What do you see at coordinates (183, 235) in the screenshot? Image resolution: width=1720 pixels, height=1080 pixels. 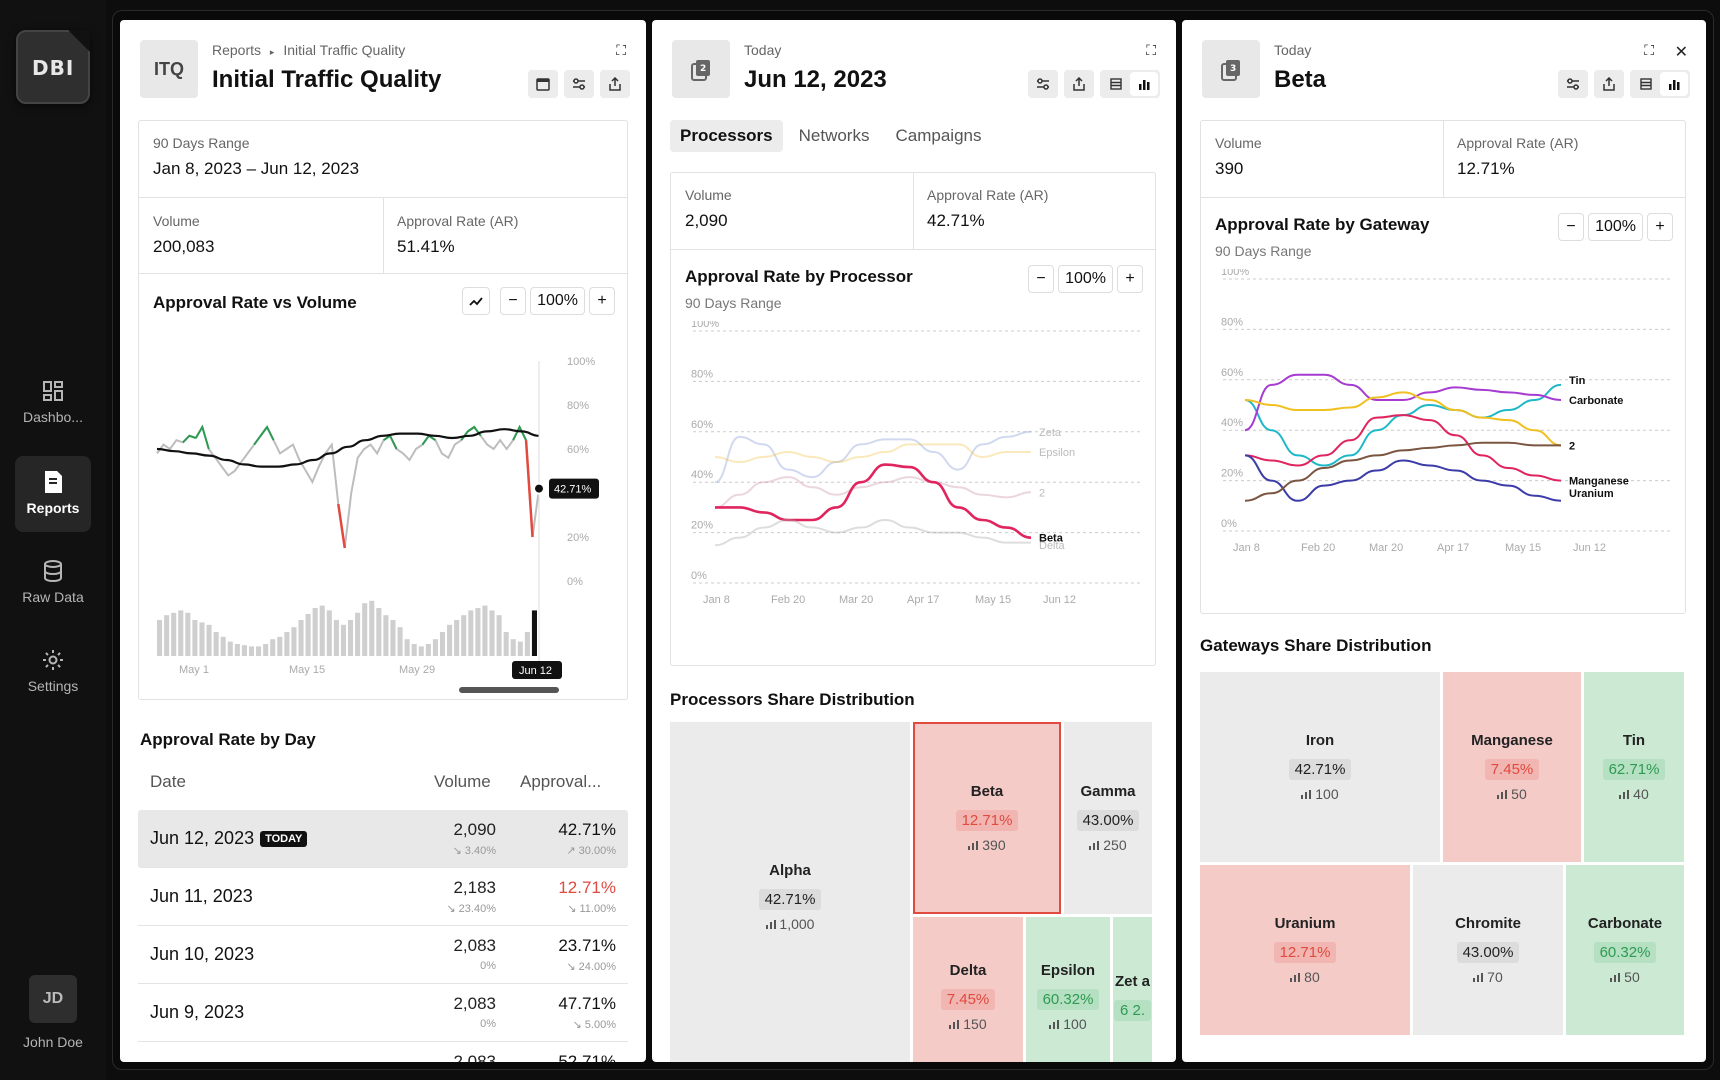 I see `volume-block: Volume 200,083` at bounding box center [183, 235].